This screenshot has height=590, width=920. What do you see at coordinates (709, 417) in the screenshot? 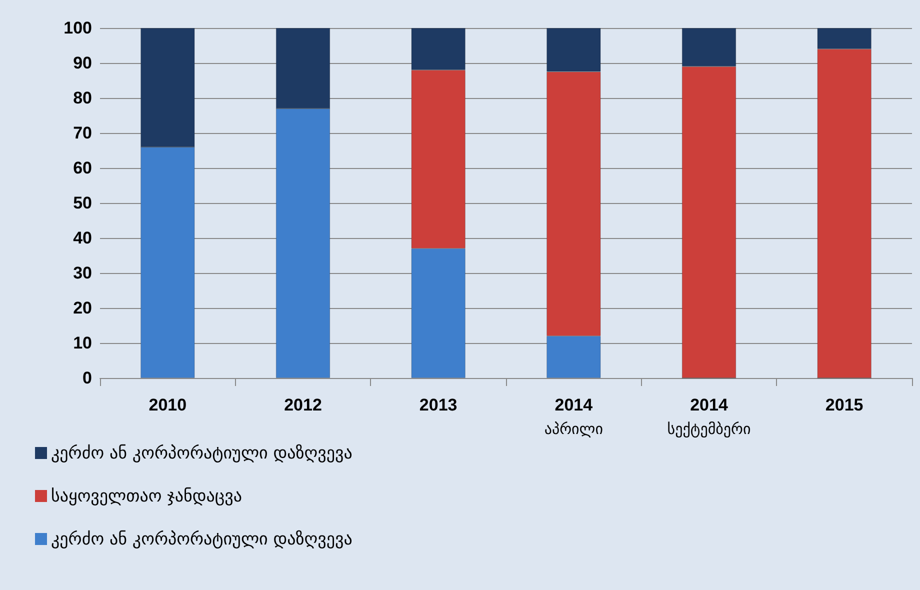
I see `x-tick-label: 2014 სექტემბერი` at bounding box center [709, 417].